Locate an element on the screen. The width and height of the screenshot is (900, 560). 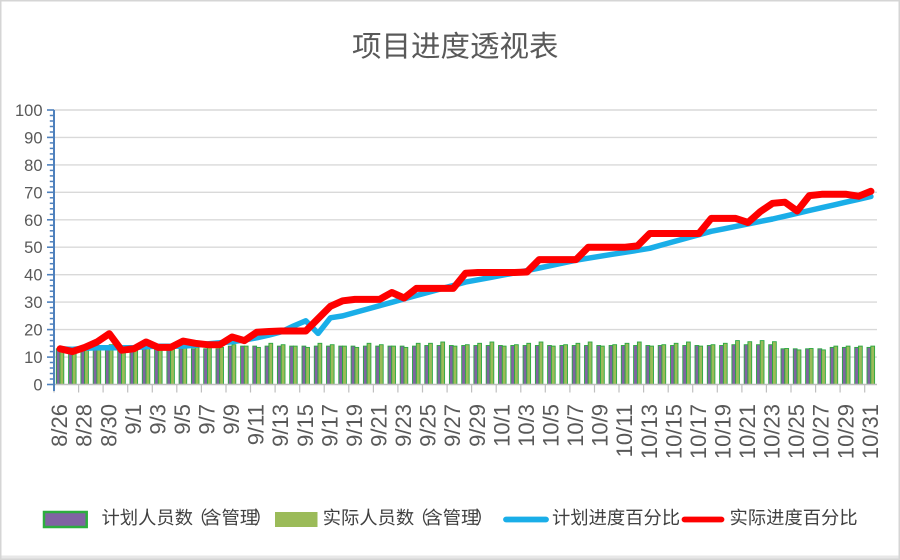
svg-text: 9/5 is located at coordinates (182, 419).